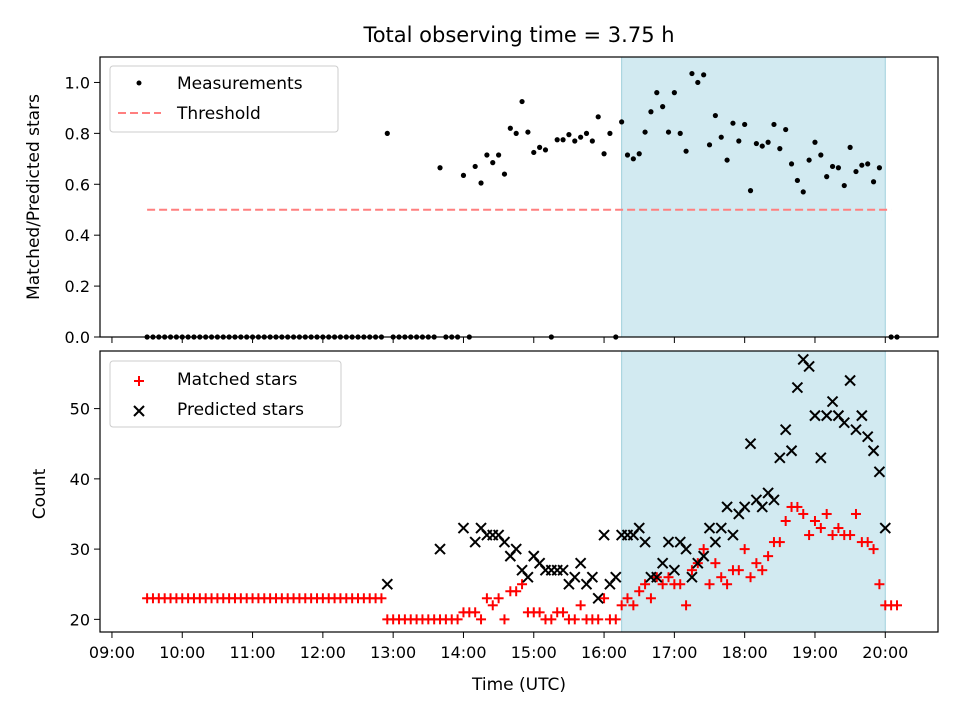  Describe the element at coordinates (463, 652) in the screenshot. I see `x-tick-label: 14:00` at that location.